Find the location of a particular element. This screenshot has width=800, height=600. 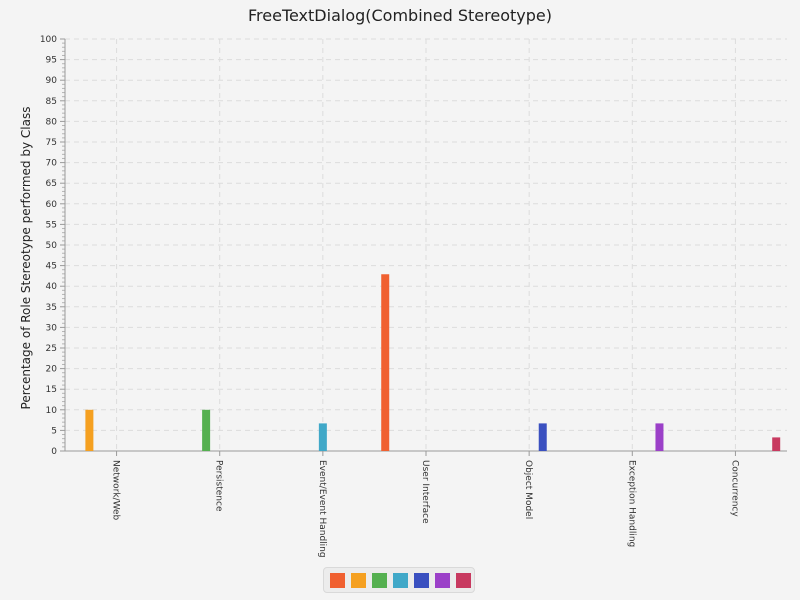

legend is located at coordinates (399, 580).